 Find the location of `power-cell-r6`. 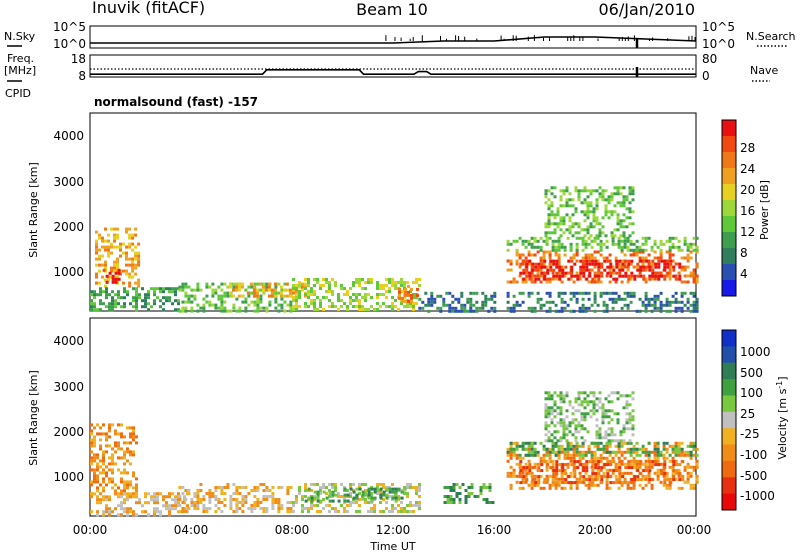

power-cell-r6 is located at coordinates (411, 298).